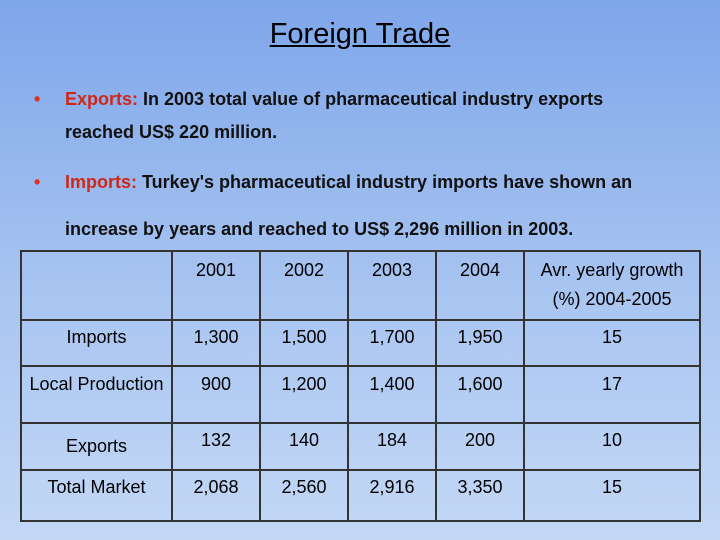  Describe the element at coordinates (96, 395) in the screenshot. I see `row-label: Local Production` at that location.